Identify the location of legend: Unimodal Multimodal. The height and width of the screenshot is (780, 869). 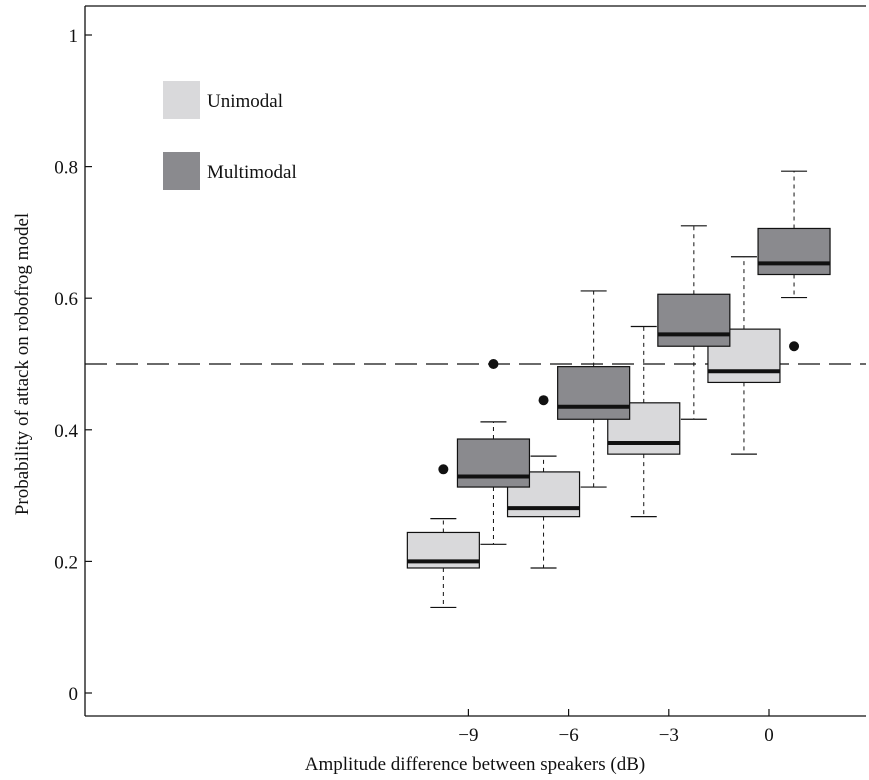
(230, 135).